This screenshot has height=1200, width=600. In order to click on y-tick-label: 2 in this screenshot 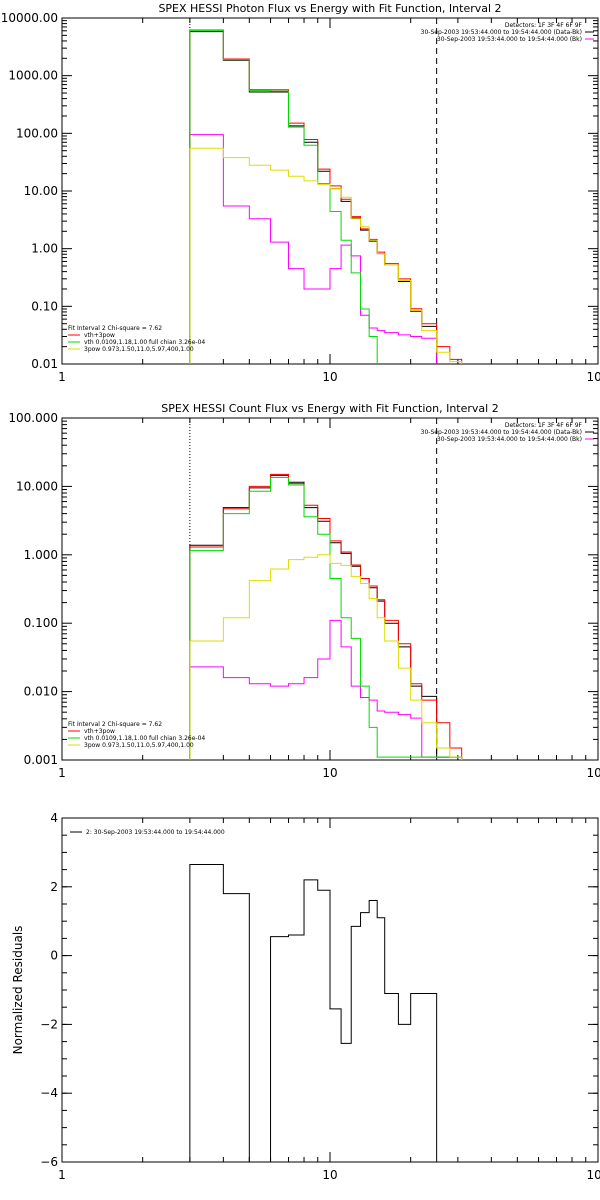, I will do `click(54, 887)`.